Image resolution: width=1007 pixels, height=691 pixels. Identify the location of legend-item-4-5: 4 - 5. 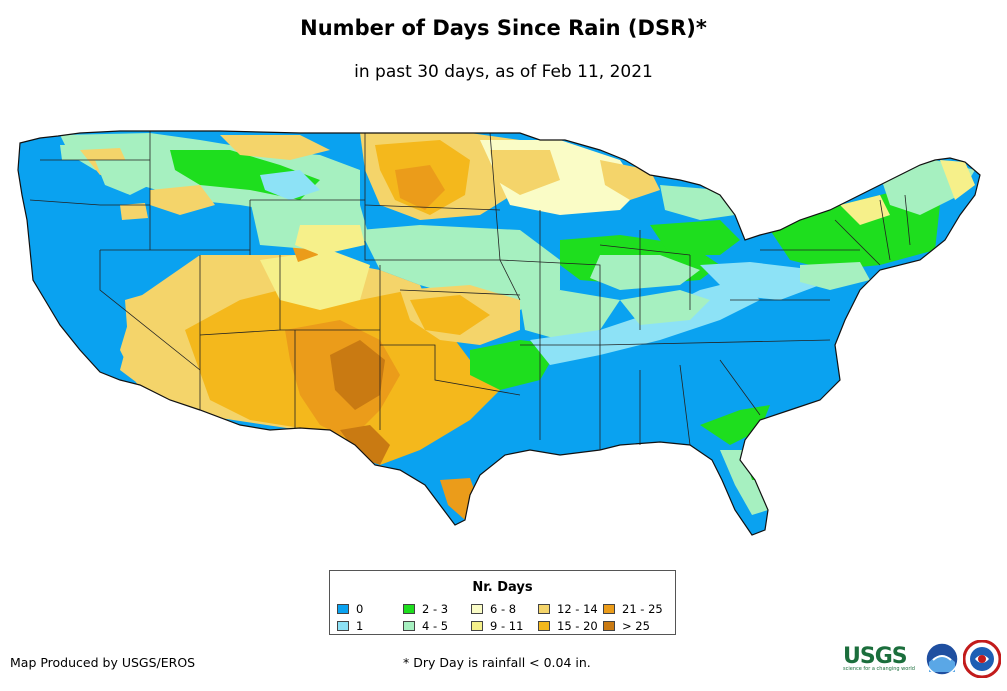
(425, 626).